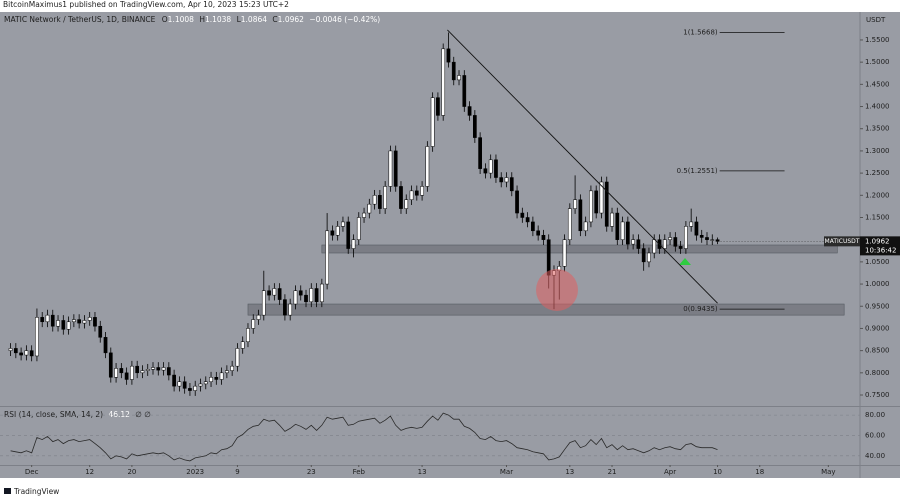 This screenshot has width=900, height=500. I want to click on arrow, so click(685, 261).